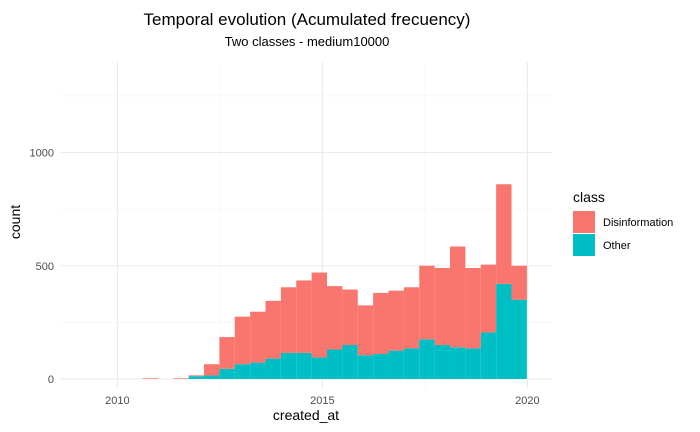  What do you see at coordinates (584, 222) in the screenshot?
I see `legend-key-disinformation` at bounding box center [584, 222].